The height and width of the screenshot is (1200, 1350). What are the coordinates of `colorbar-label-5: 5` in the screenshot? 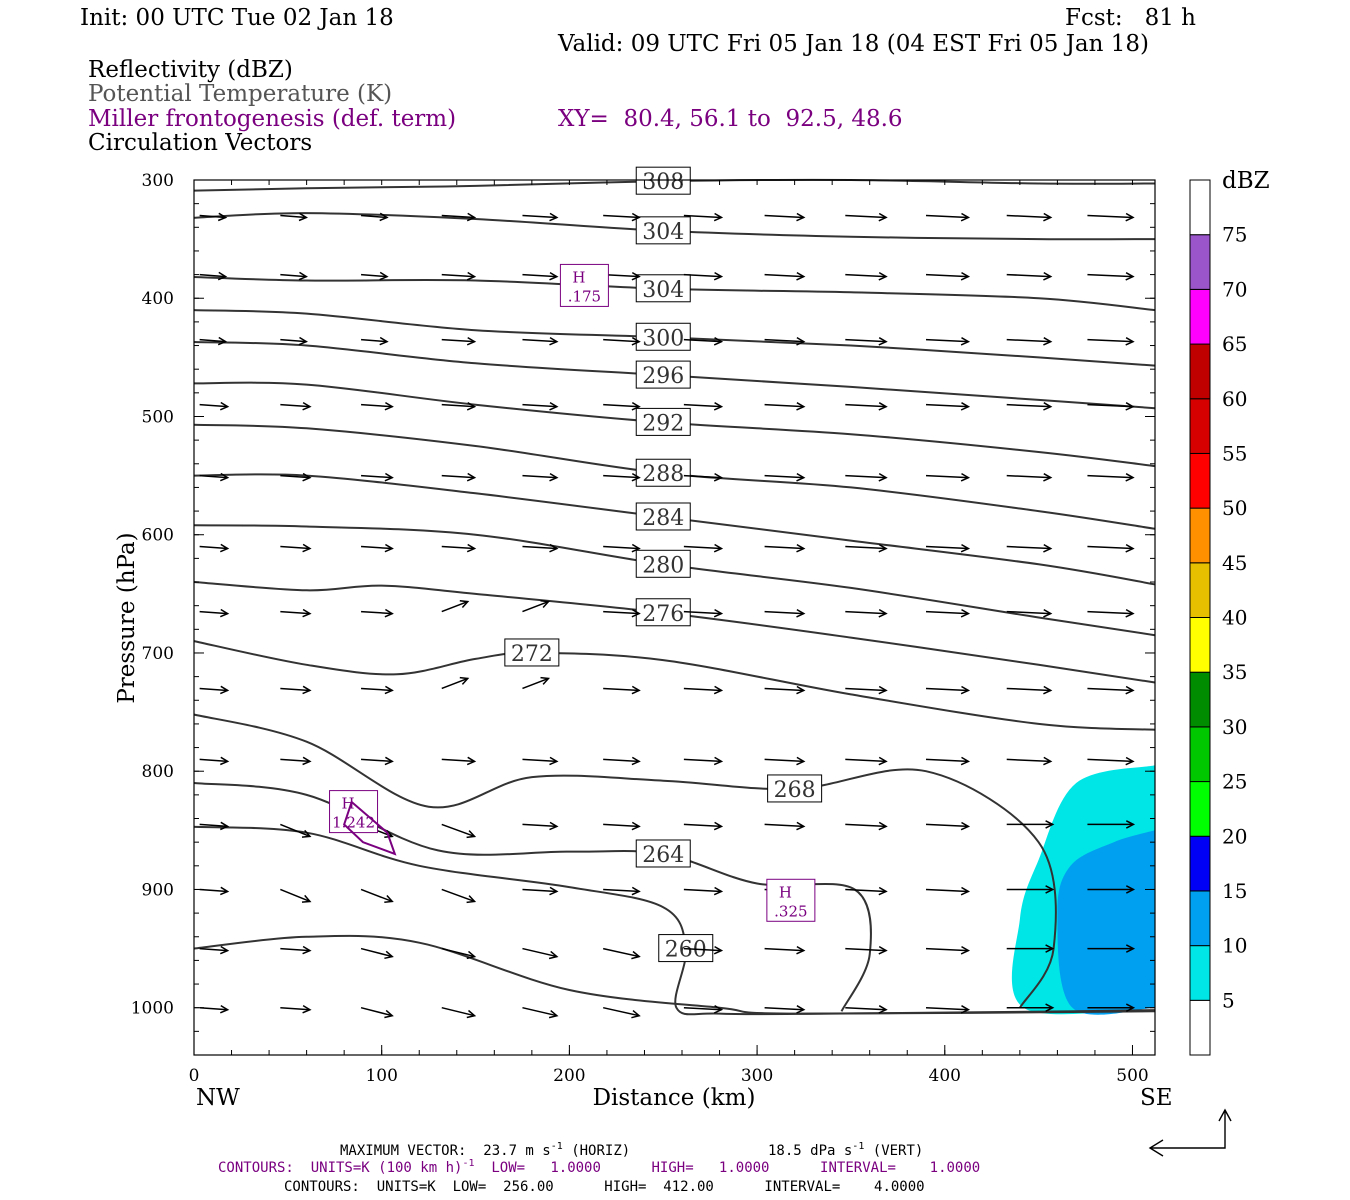 It's located at (1228, 1000).